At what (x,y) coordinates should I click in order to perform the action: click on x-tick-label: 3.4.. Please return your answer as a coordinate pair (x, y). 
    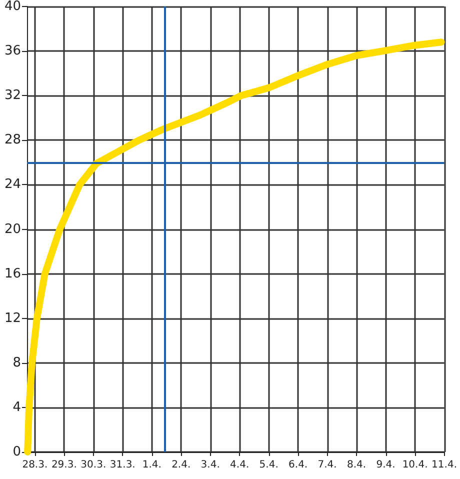
    Looking at the image, I should click on (210, 465).